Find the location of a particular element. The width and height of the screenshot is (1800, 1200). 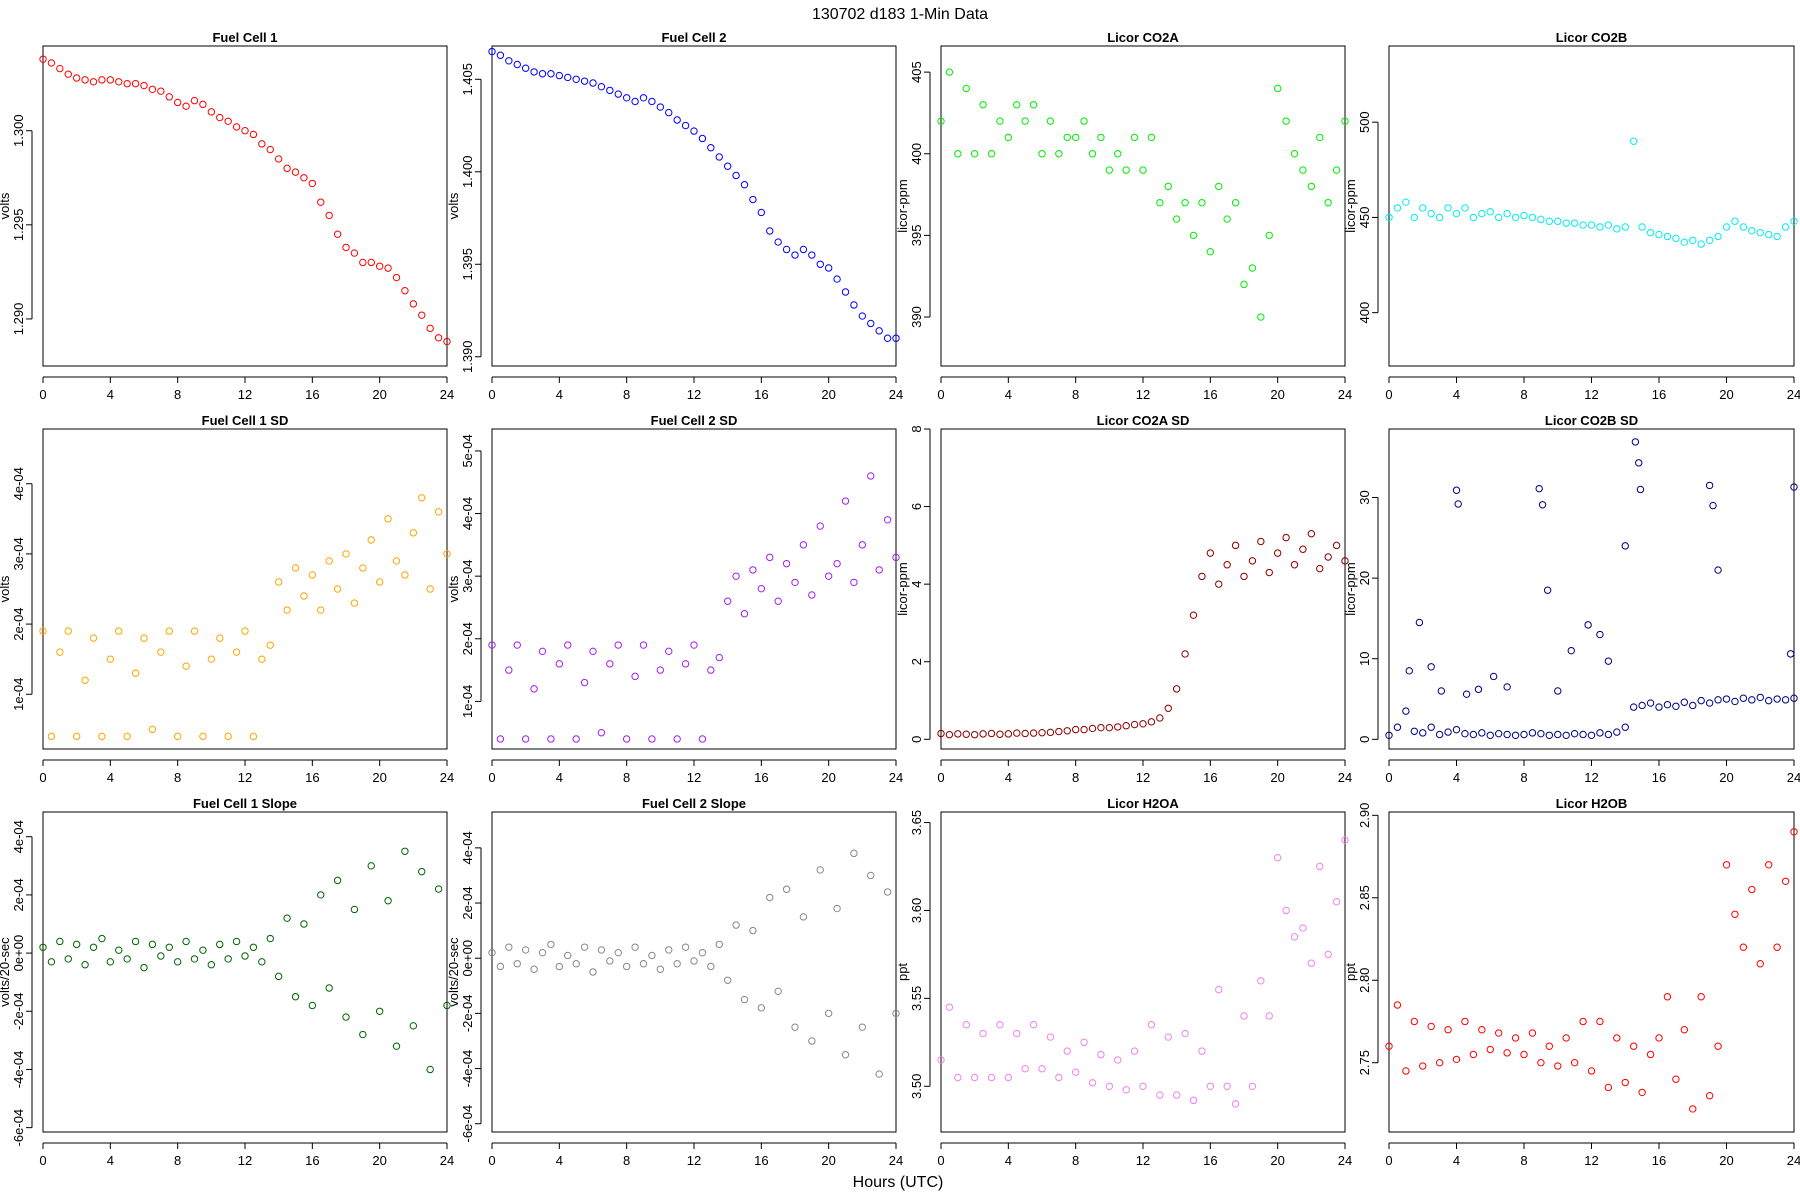

panel-10: Licor H2OA ppt 0 4 8 12 16 20 24 3.50 3.55 3.60 3.65 is located at coordinates (1123, 982).